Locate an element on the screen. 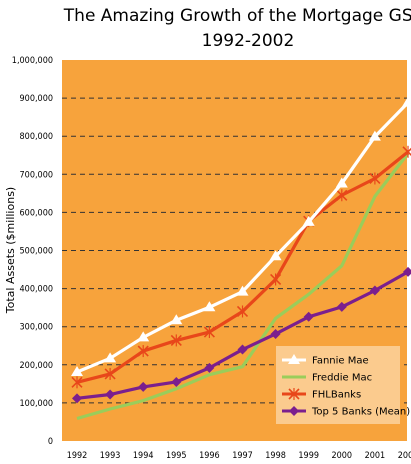  x-tick-label: 1995 is located at coordinates (176, 456).